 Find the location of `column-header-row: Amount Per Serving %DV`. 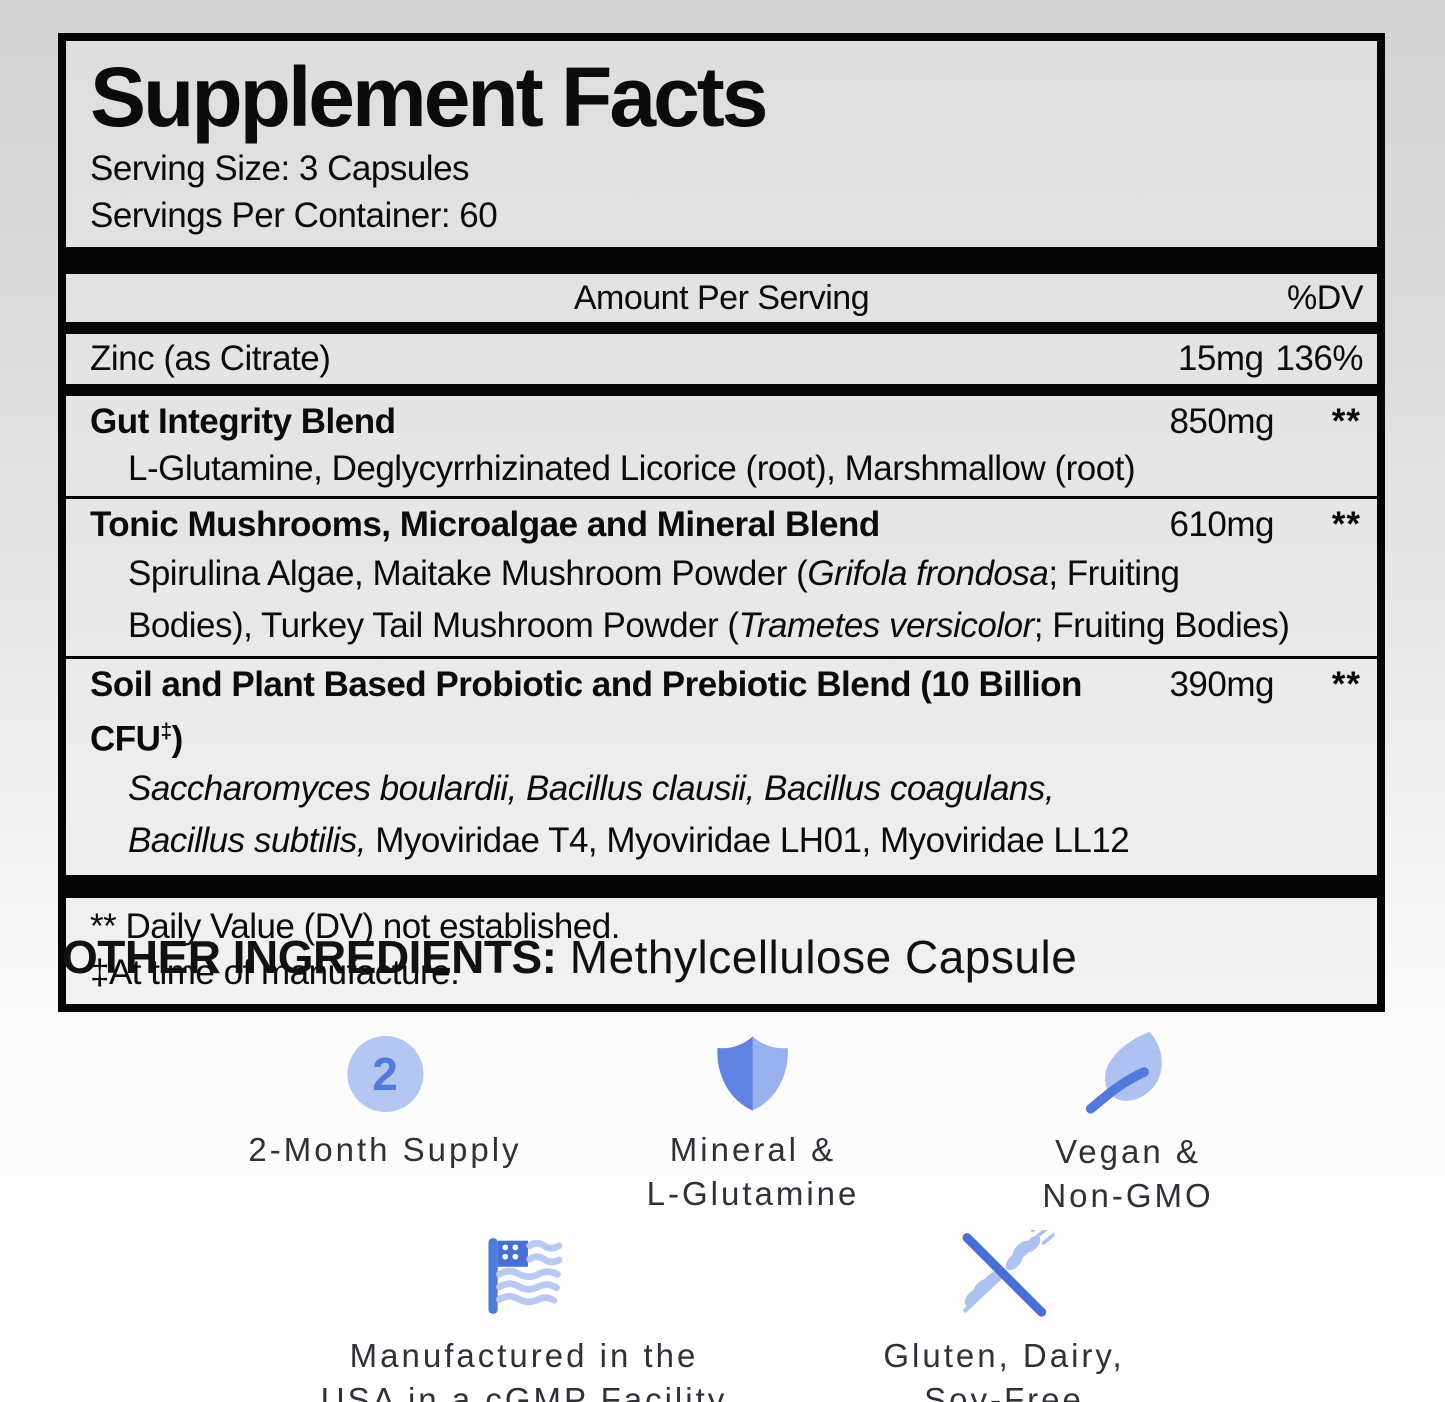

column-header-row: Amount Per Serving %DV is located at coordinates (721, 298).